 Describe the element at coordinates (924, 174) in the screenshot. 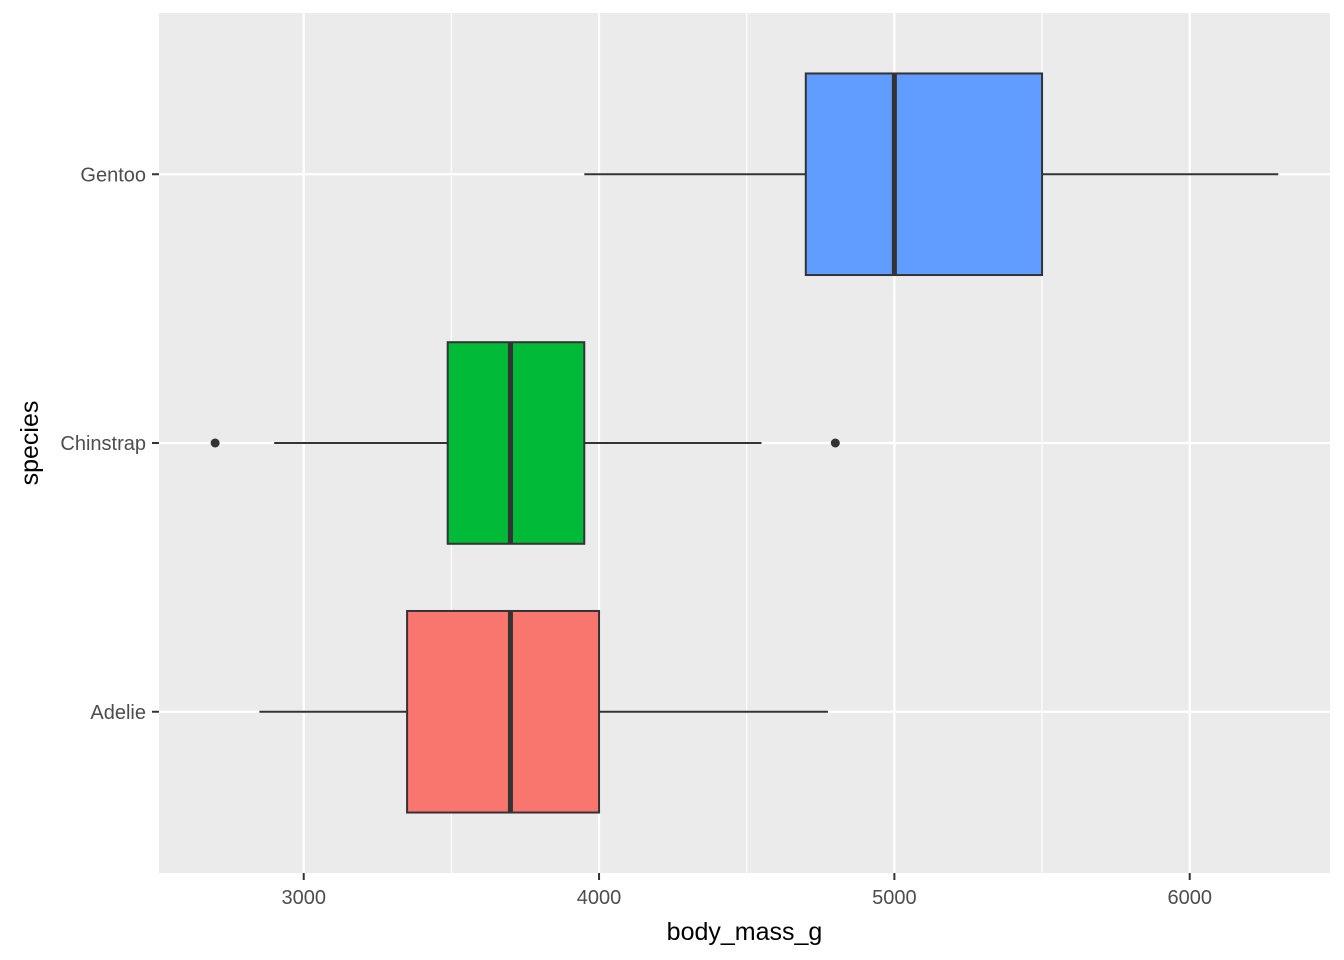

I see `box-gentoo` at that location.